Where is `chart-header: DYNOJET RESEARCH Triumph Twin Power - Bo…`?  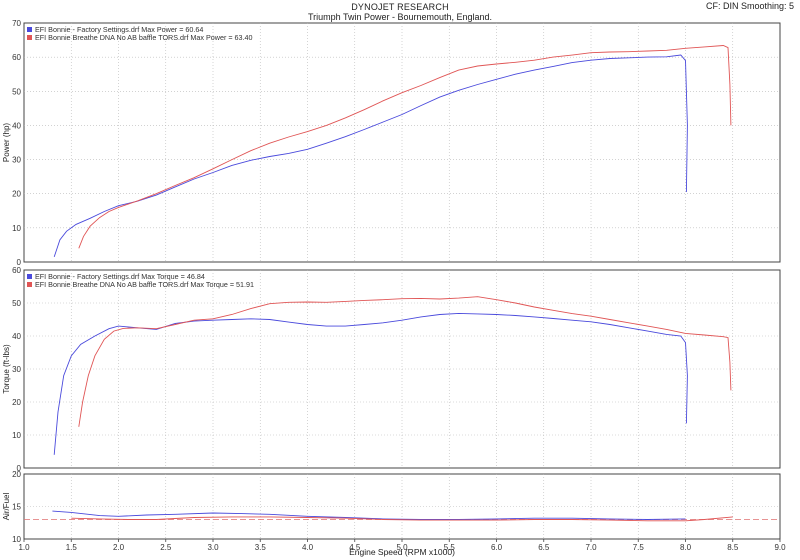
chart-header: DYNOJET RESEARCH Triumph Twin Power - Bo… is located at coordinates (400, 12).